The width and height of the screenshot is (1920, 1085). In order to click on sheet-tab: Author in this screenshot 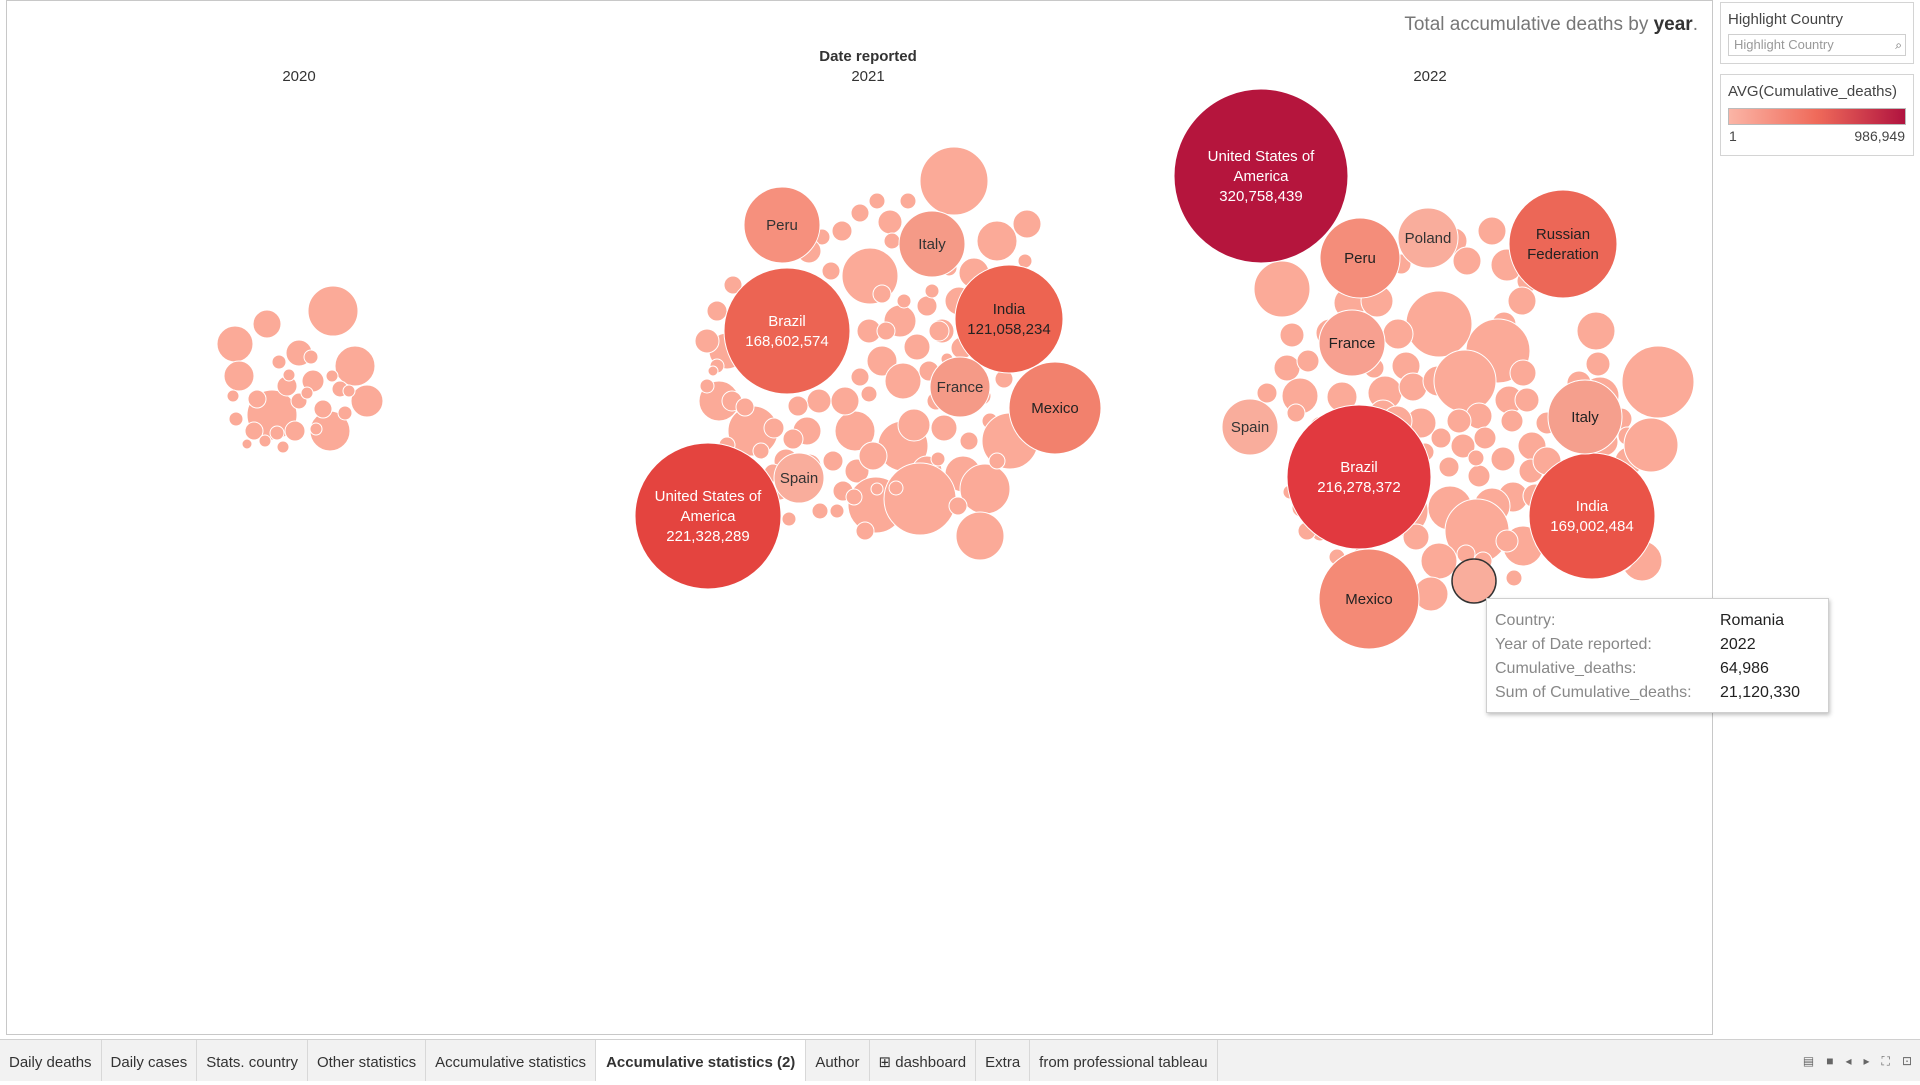, I will do `click(838, 1060)`.